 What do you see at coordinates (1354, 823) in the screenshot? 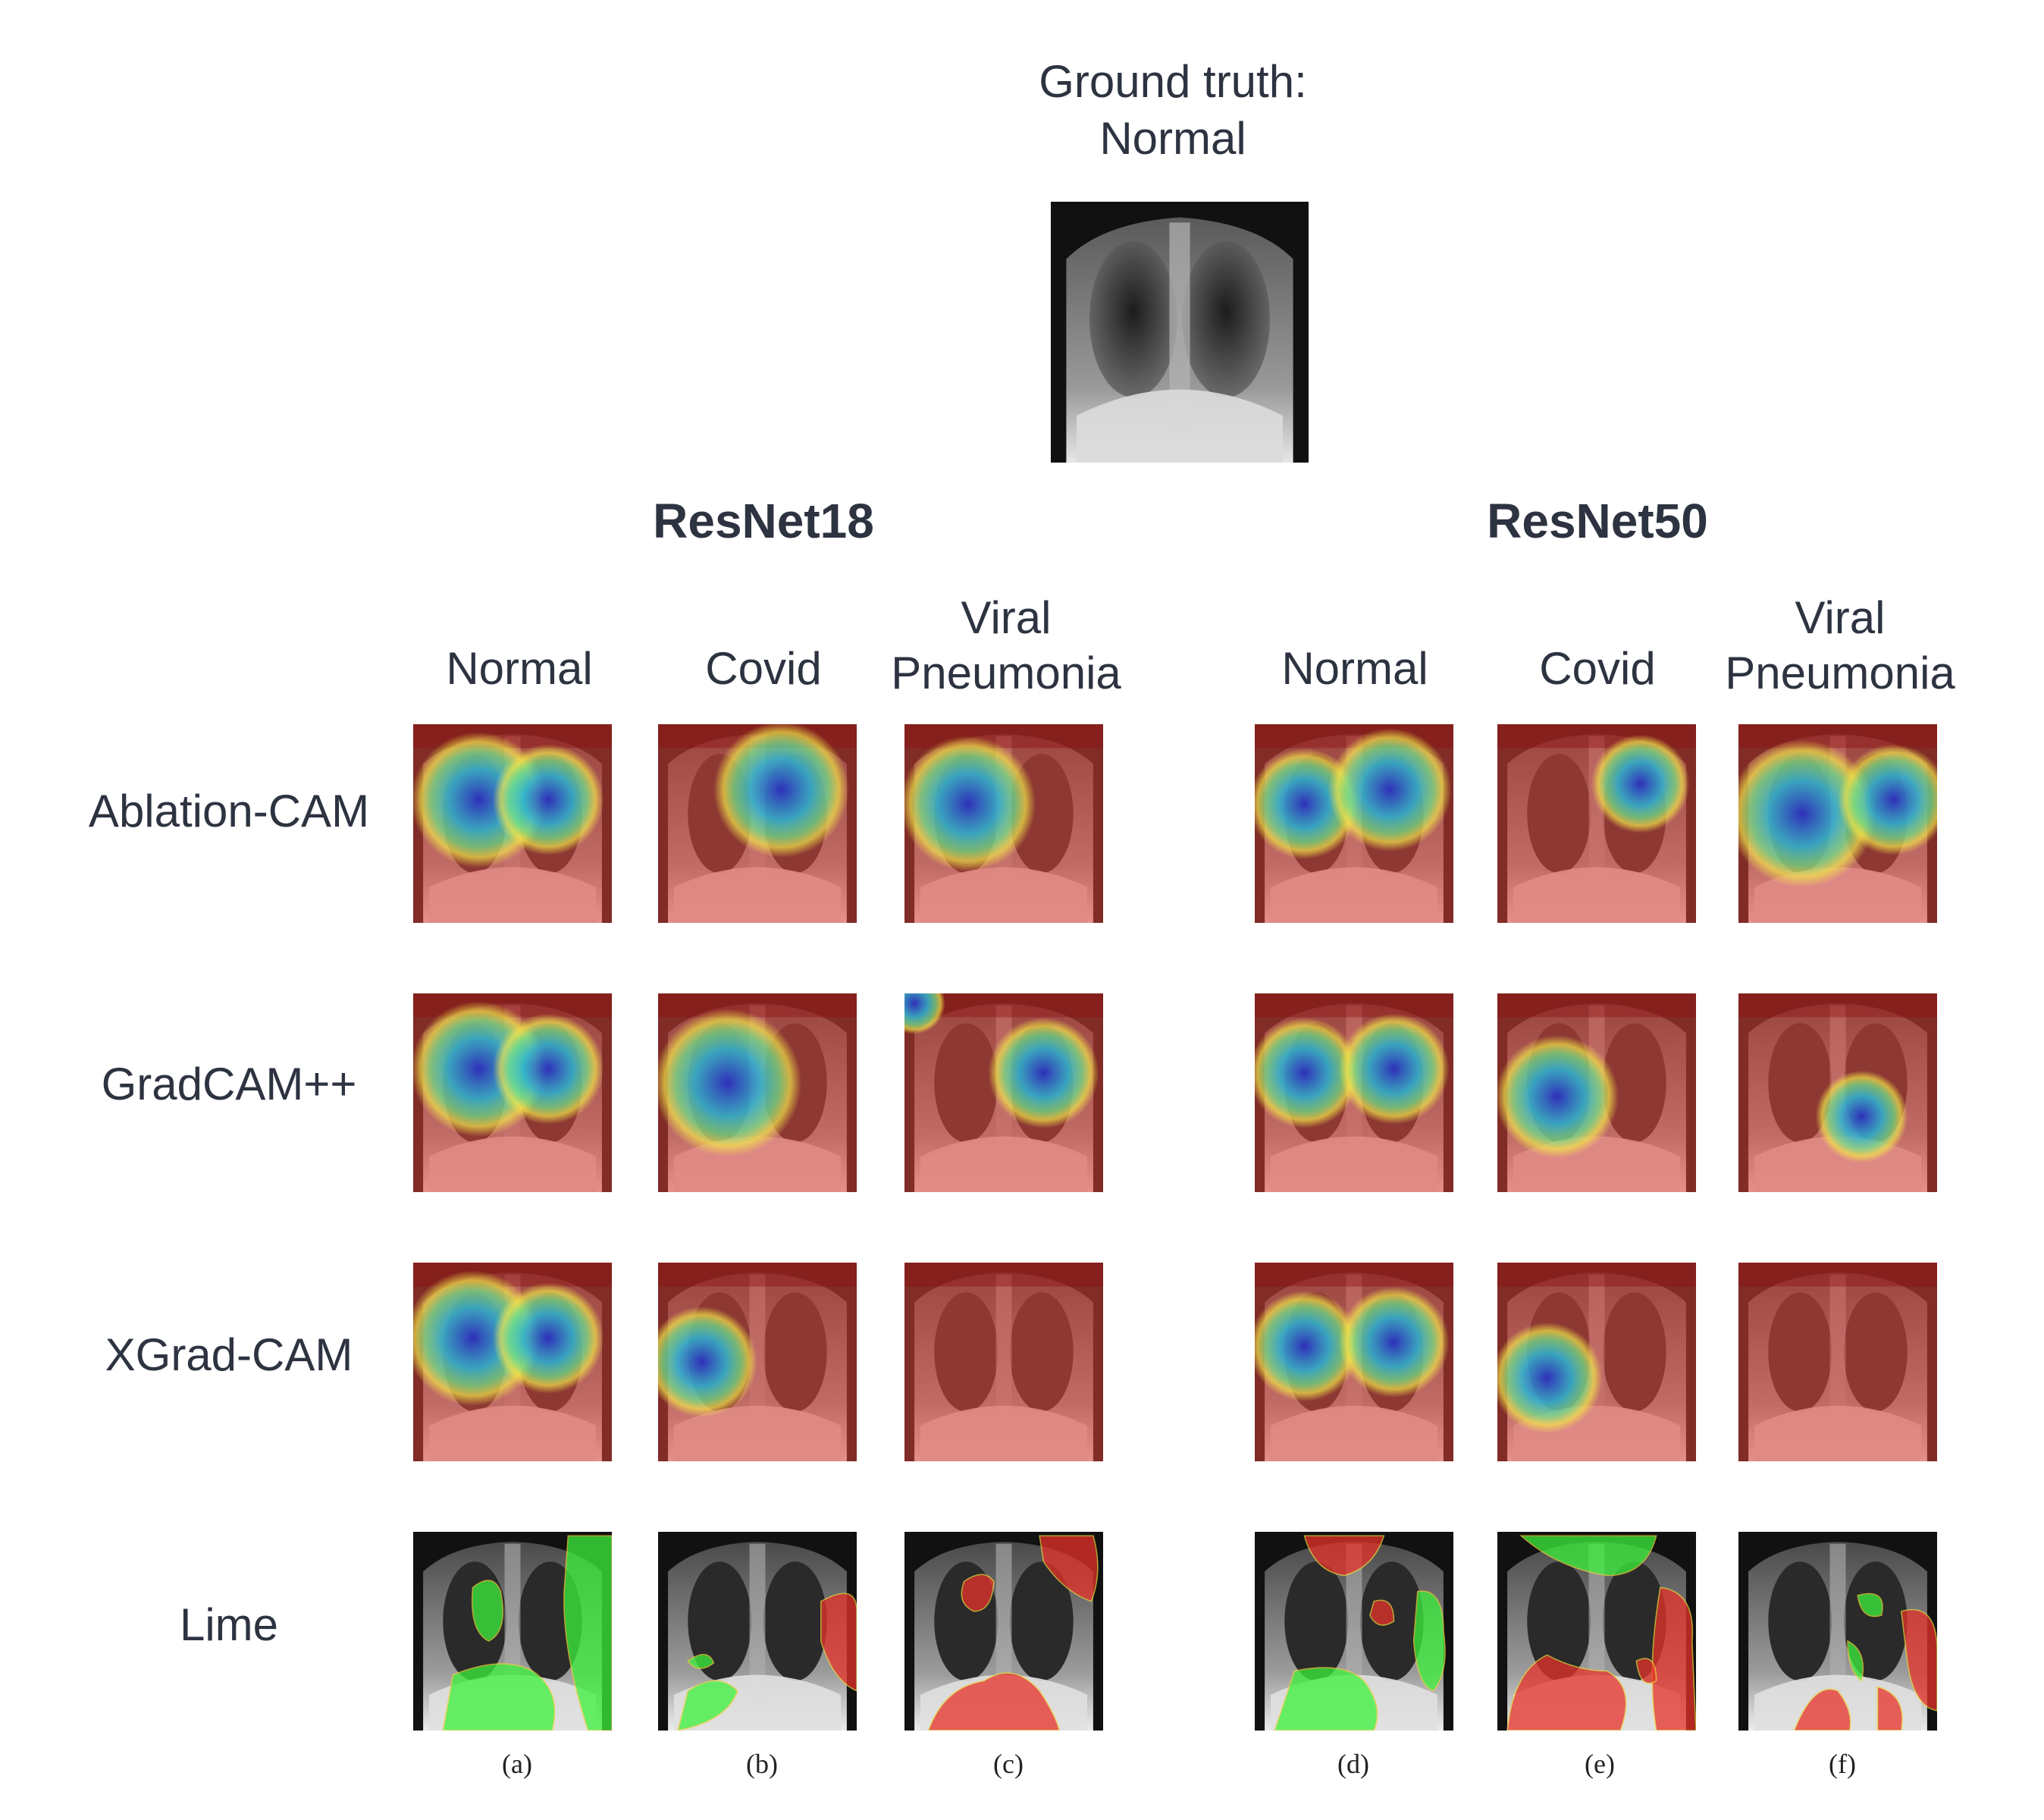
I see `panel-ablation-cam-resnet50-normal` at bounding box center [1354, 823].